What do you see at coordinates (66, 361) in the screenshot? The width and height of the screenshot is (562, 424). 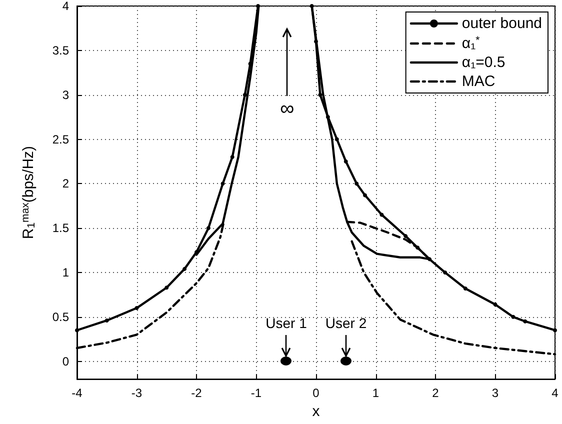 I see `y-tick-label: 0` at bounding box center [66, 361].